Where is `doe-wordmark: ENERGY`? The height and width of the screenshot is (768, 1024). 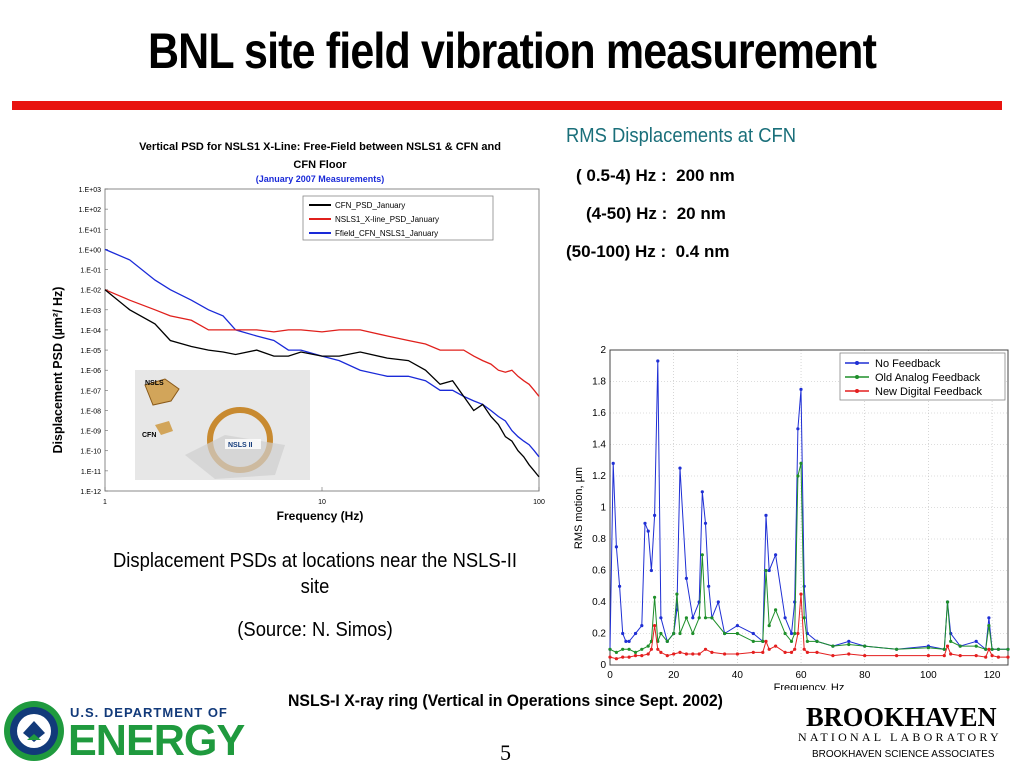
doe-wordmark: ENERGY is located at coordinates (156, 740).